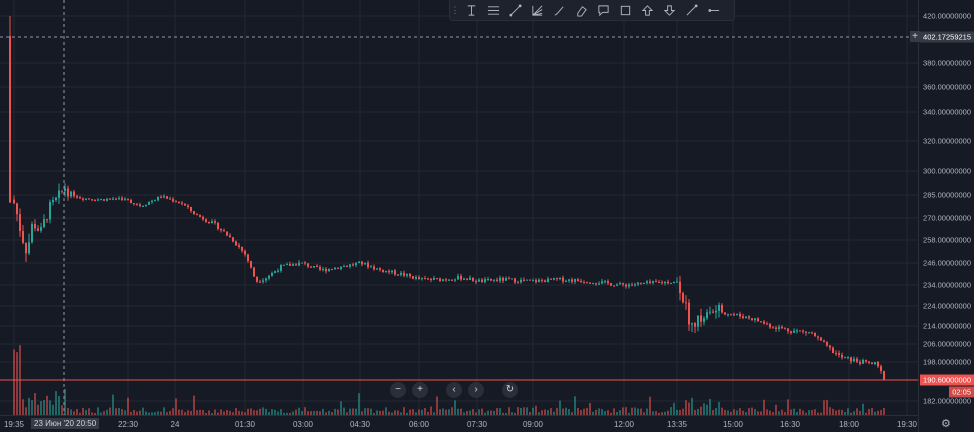 This screenshot has width=974, height=432. I want to click on reset-chart-button: ↻, so click(510, 390).